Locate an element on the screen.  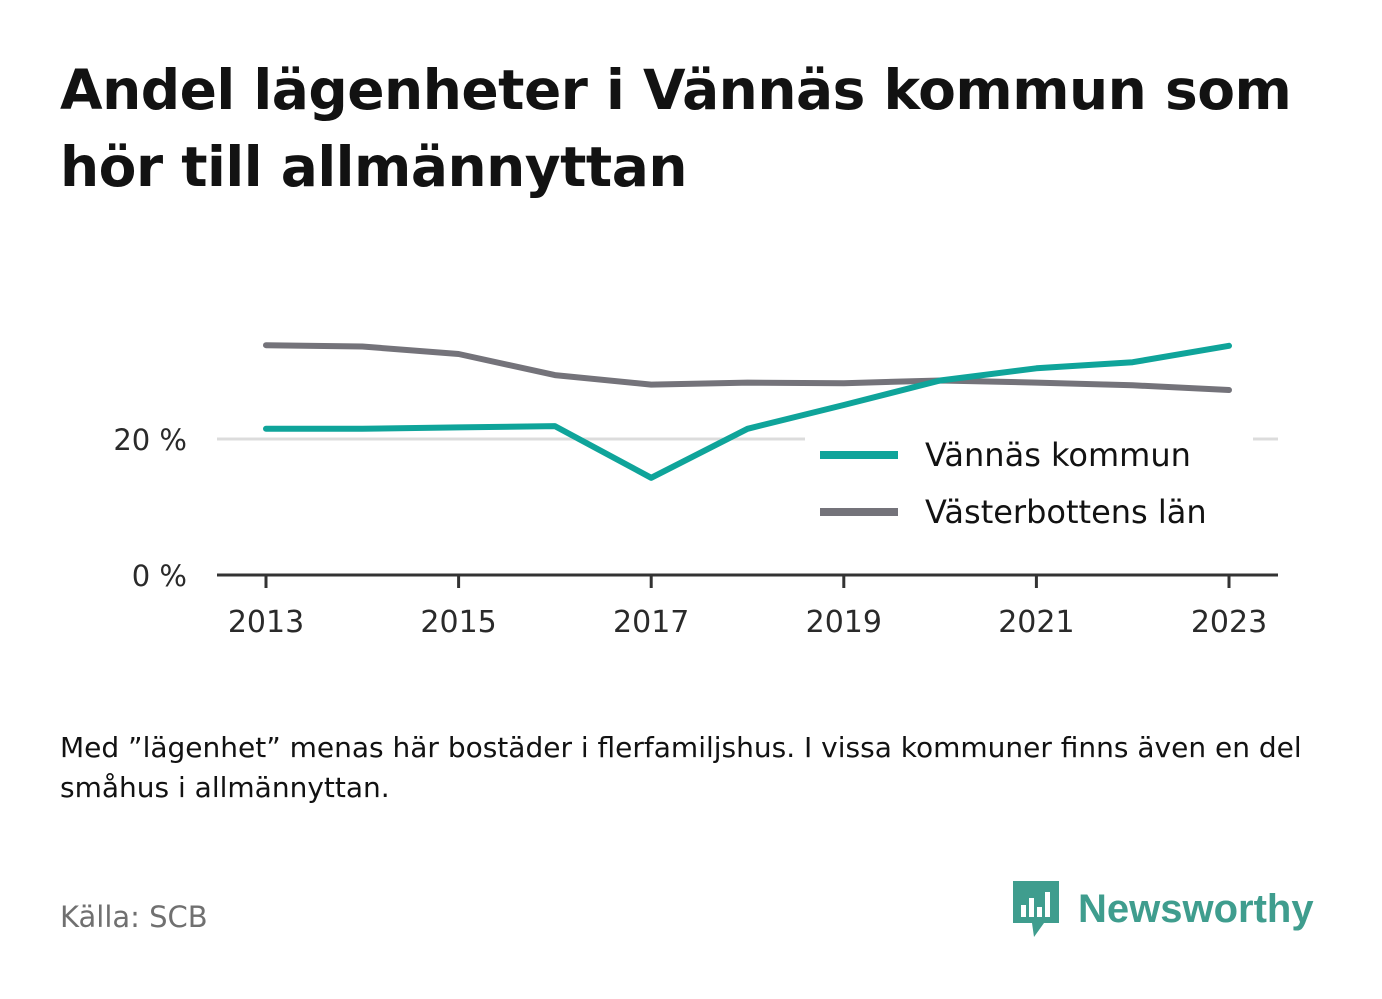
legend: Vännäs kommun Västerbottens län is located at coordinates (1029, 486).